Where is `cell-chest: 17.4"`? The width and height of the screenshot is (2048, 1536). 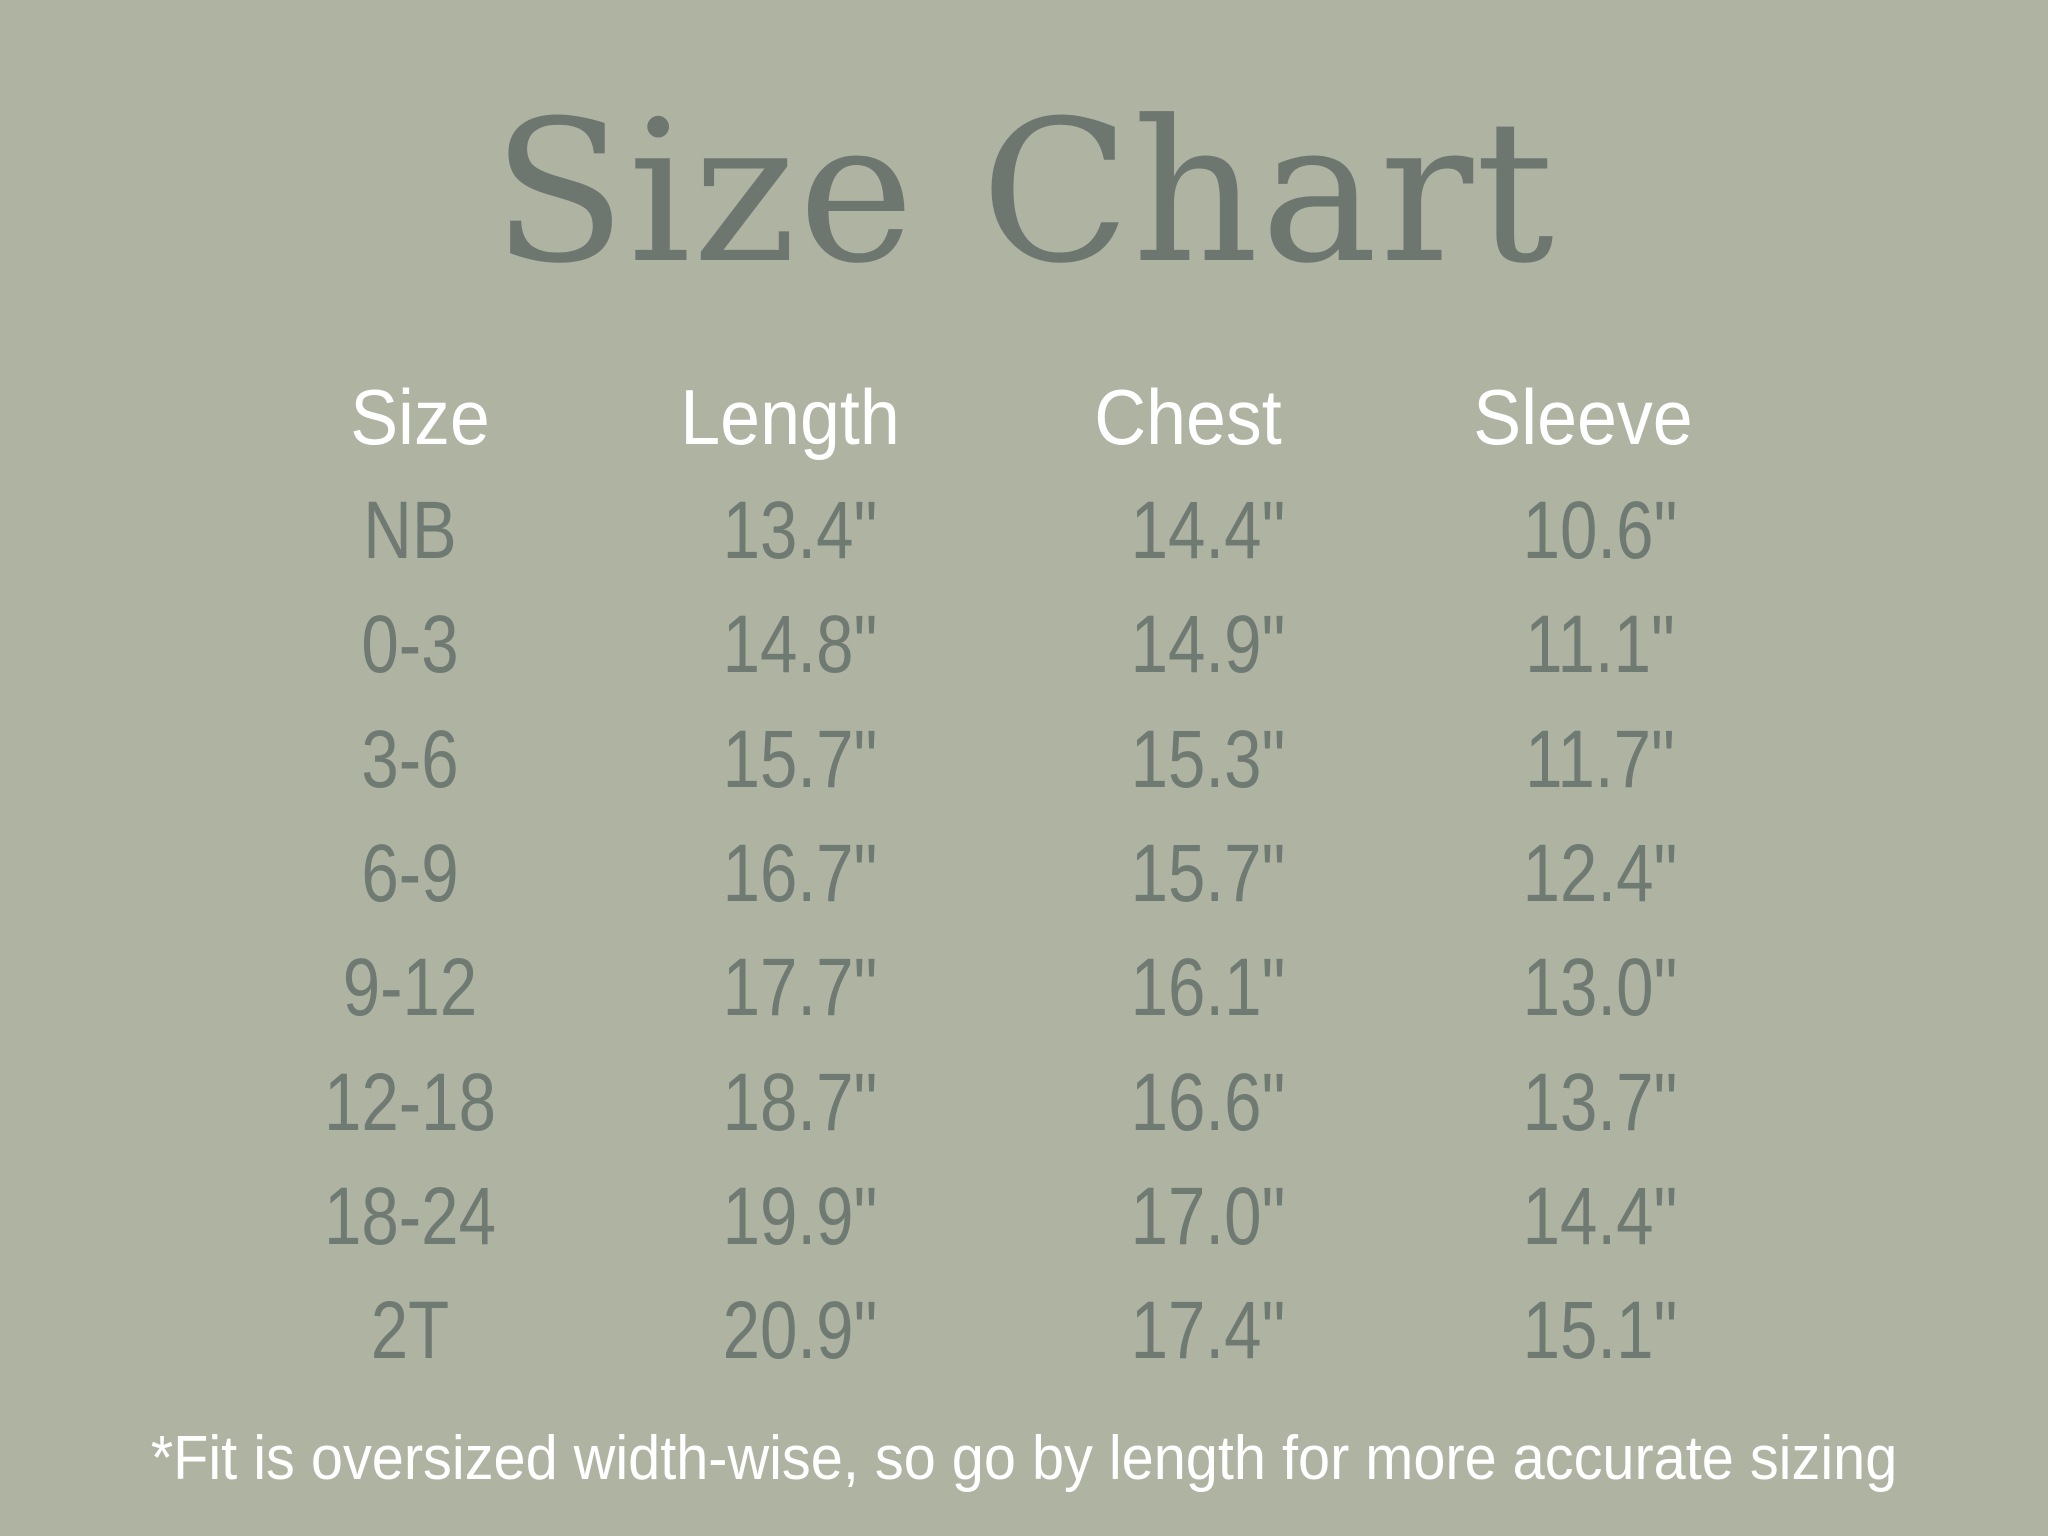
cell-chest: 17.4" is located at coordinates (1208, 1331).